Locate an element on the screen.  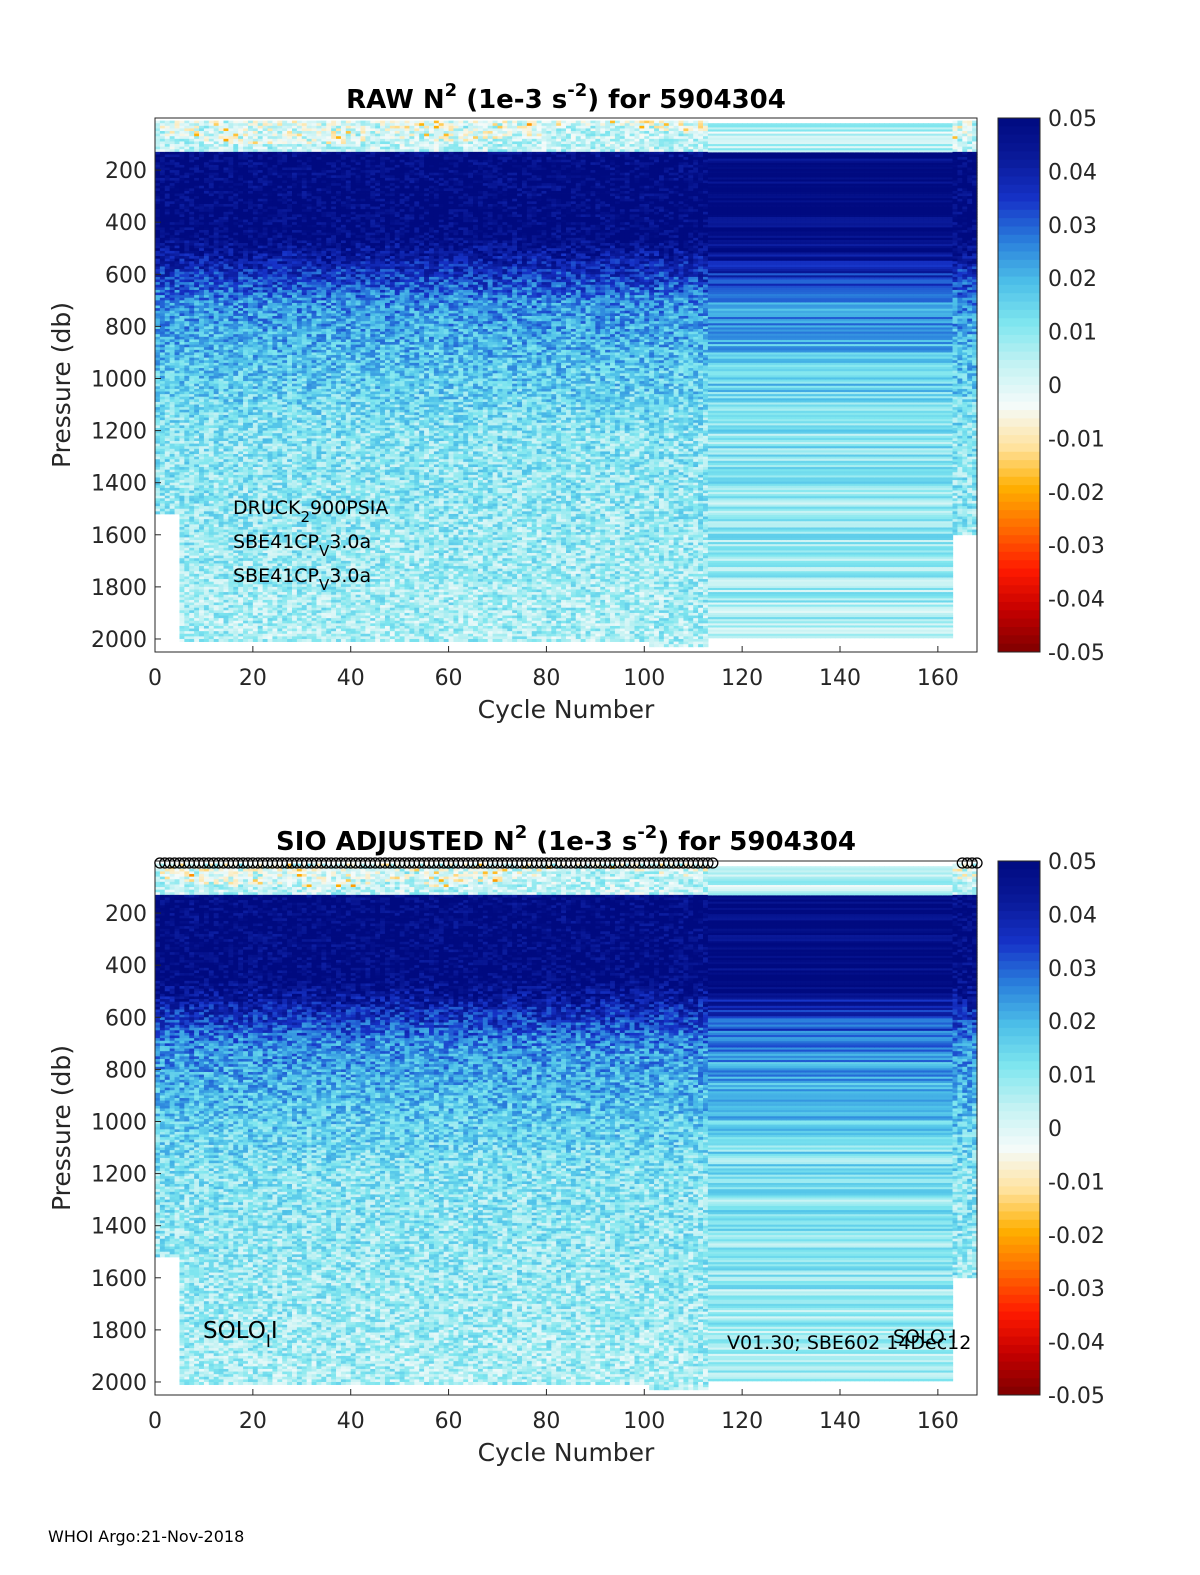
chart-title: RAW N2 (1e-3 s-2) for 5904304 is located at coordinates (566, 97).